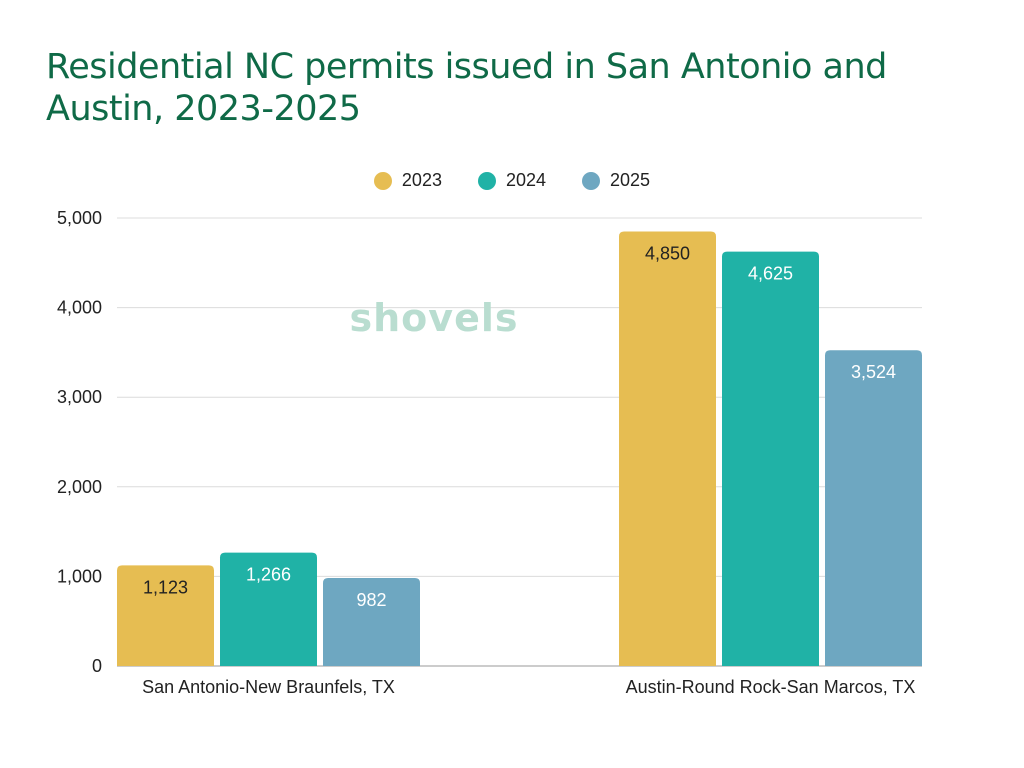  I want to click on bar-value-label: 1,266, so click(268, 575).